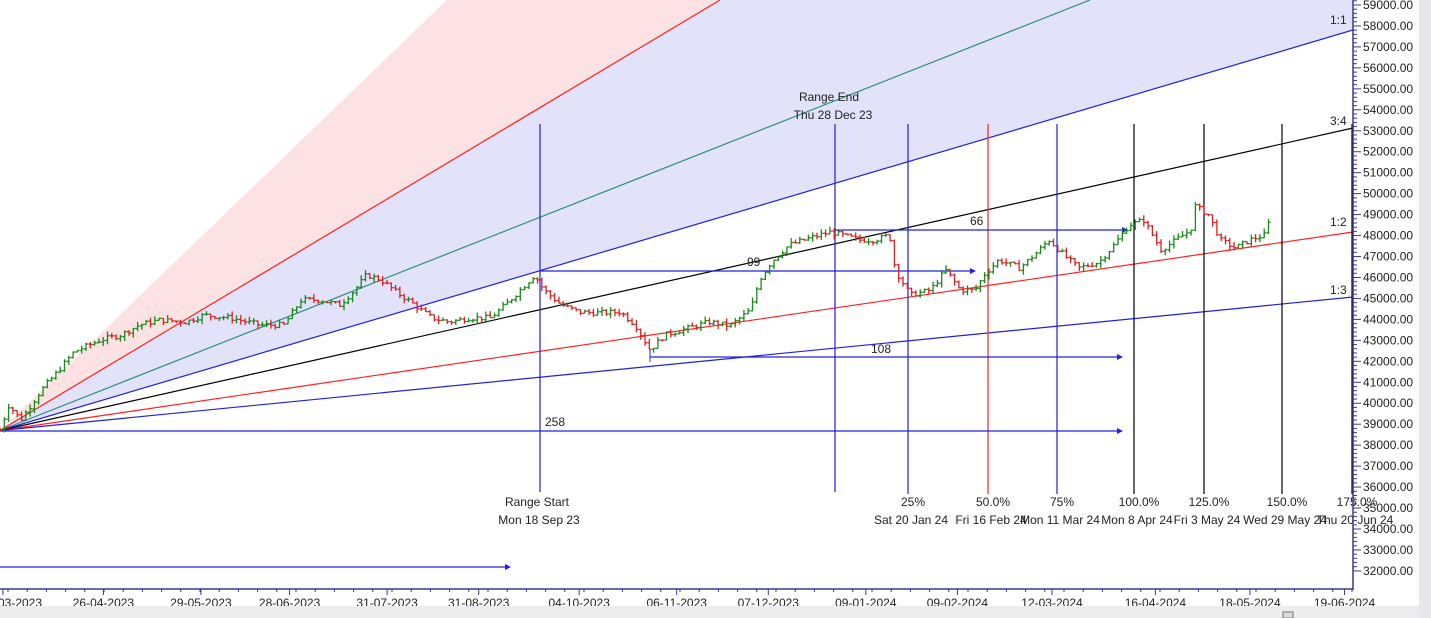 The height and width of the screenshot is (618, 1431). What do you see at coordinates (991, 520) in the screenshot?
I see `projection-date-label: Fri 16 Feb 24` at bounding box center [991, 520].